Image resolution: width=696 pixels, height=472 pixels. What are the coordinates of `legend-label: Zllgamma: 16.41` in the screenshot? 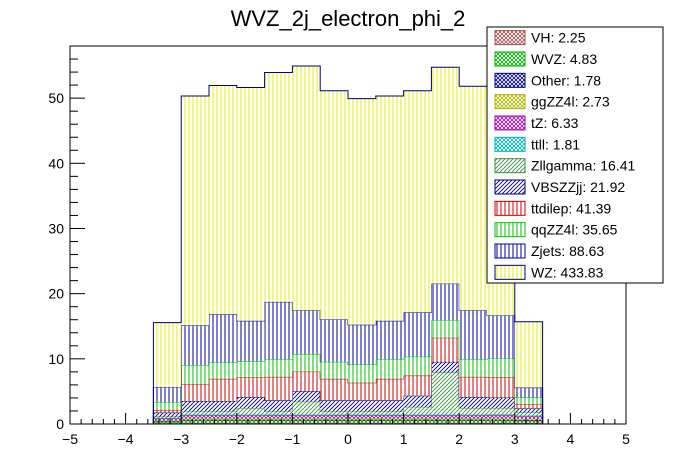 It's located at (583, 166).